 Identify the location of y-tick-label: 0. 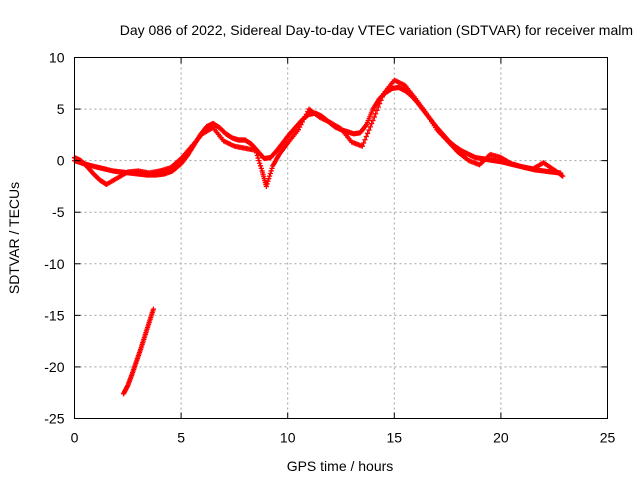
(61, 161).